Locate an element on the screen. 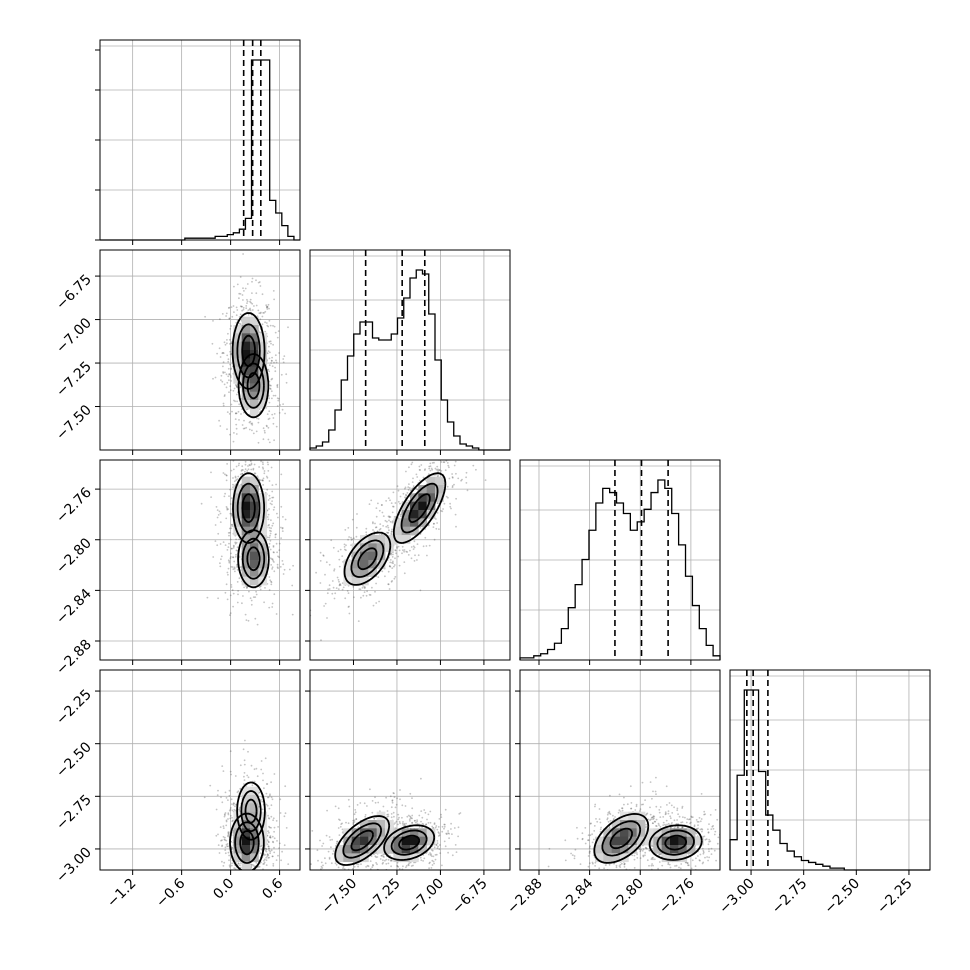  y-tick-label: −3.00 is located at coordinates (74, 865).